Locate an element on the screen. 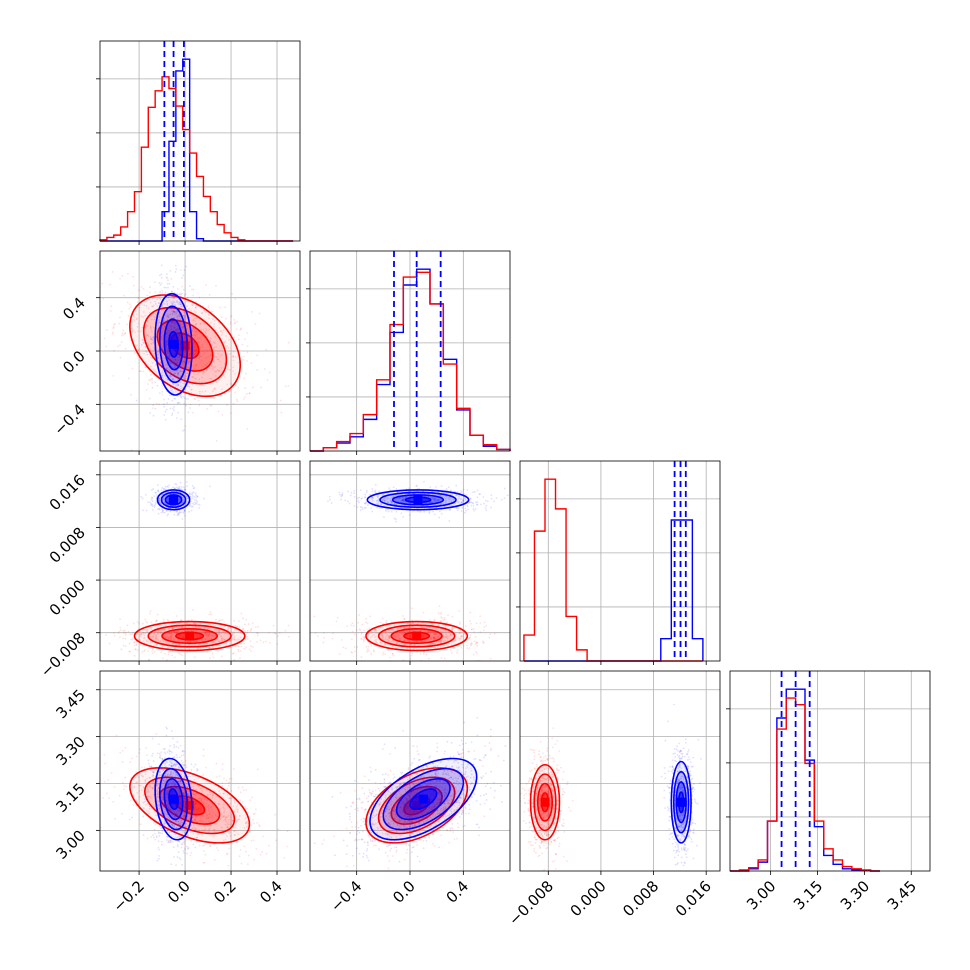 The width and height of the screenshot is (970, 970). panel-border is located at coordinates (200, 771).